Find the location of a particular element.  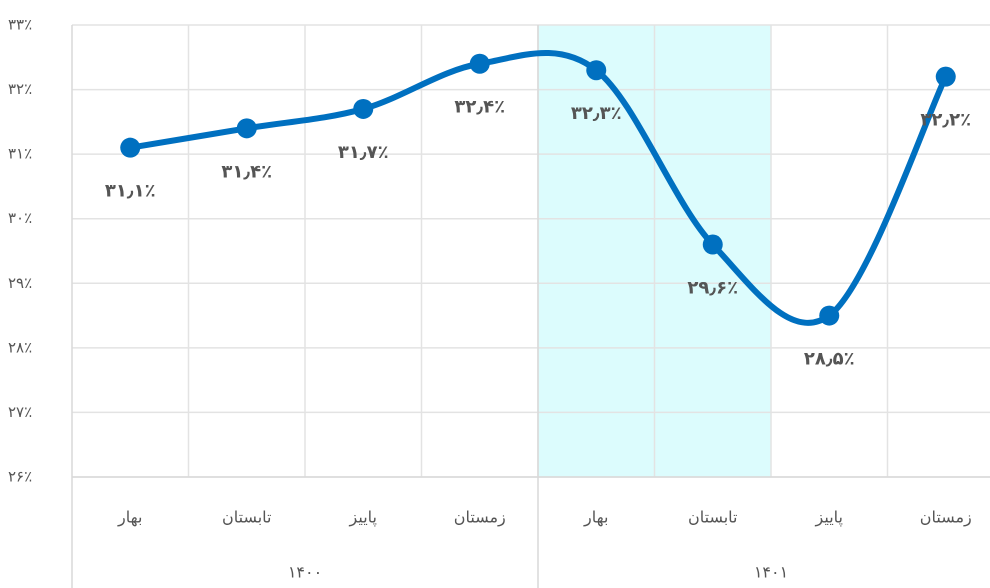

y-tick-label: ۲۷٪ is located at coordinates (20, 412).